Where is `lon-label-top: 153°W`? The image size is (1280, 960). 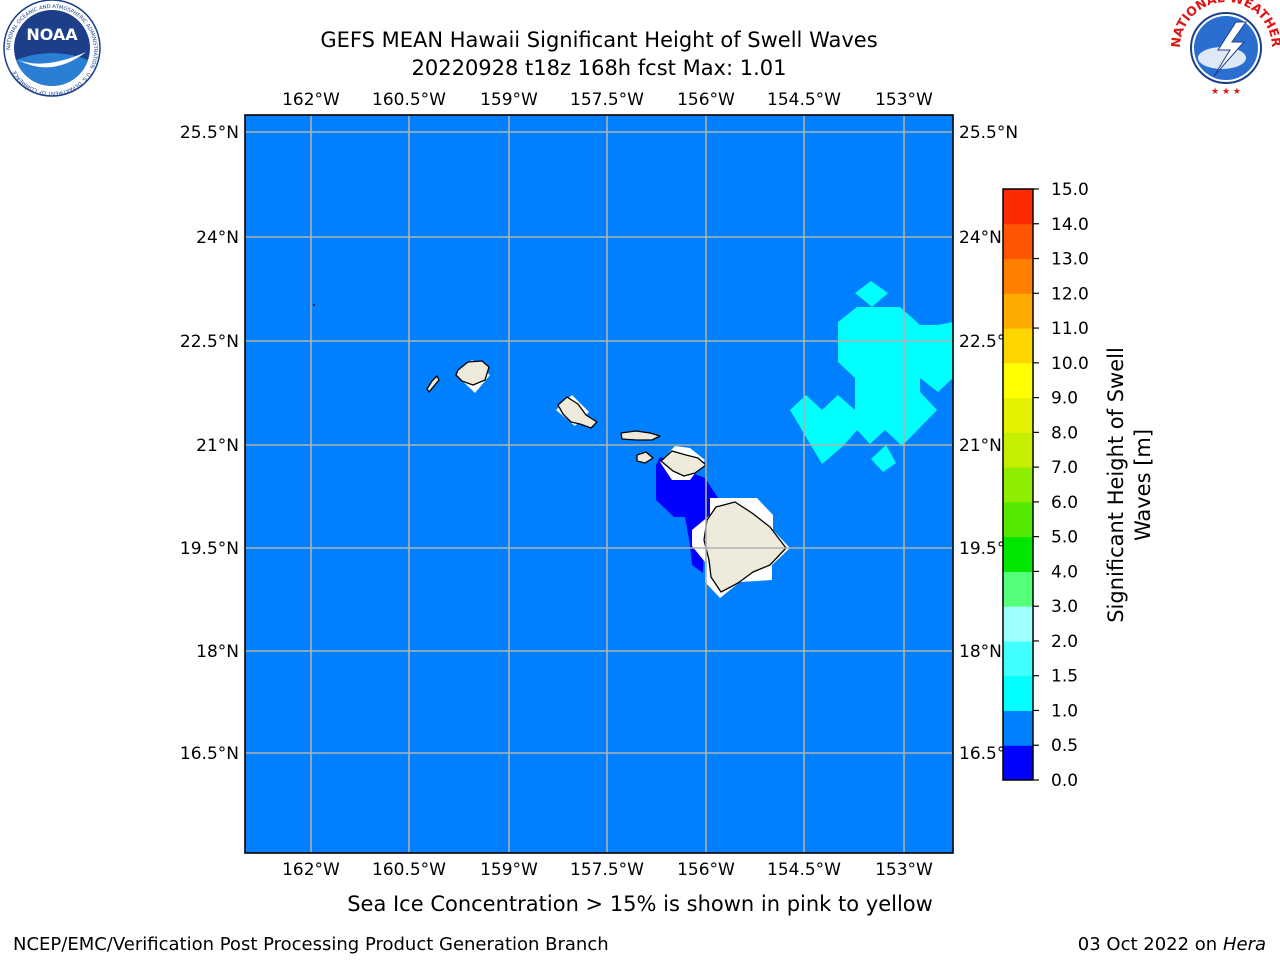
lon-label-top: 153°W is located at coordinates (904, 100).